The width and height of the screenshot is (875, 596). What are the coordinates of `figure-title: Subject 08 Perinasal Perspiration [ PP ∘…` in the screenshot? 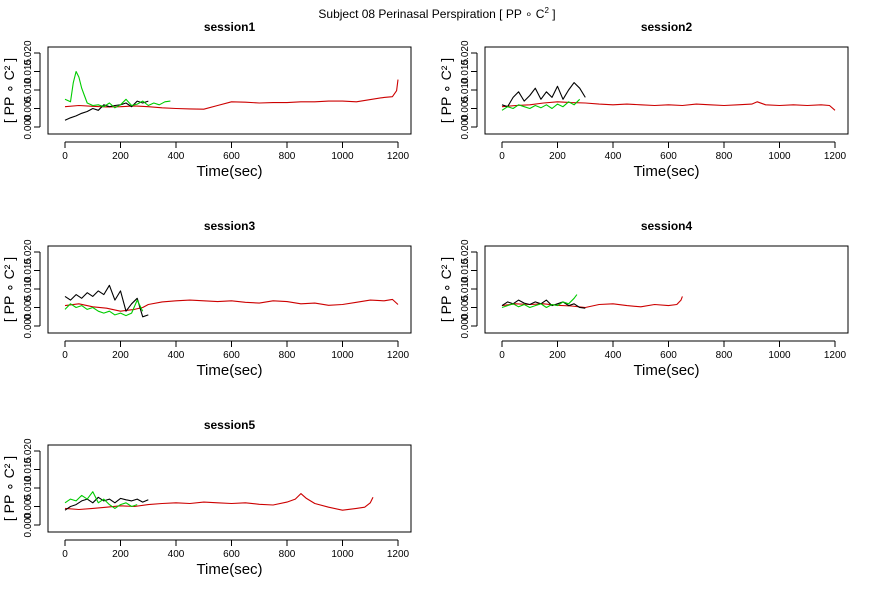 It's located at (436, 13).